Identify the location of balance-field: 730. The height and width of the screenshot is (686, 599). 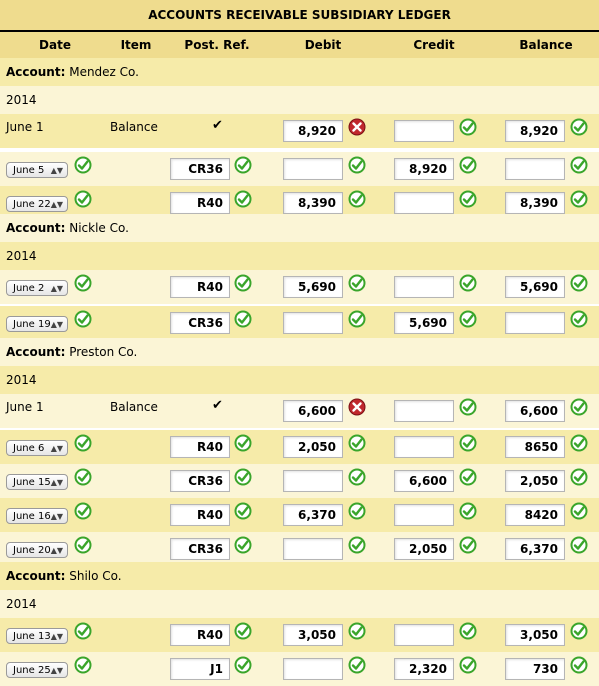
(535, 669).